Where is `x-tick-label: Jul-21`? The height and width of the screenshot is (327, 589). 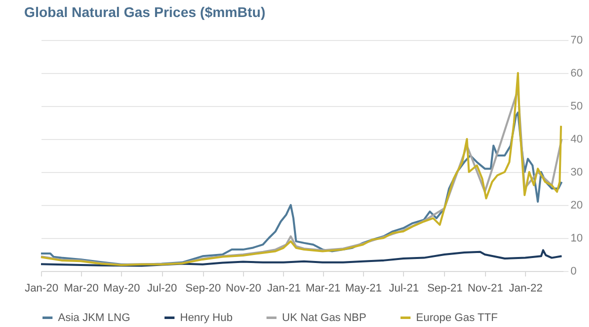 x-tick-label: Jul-21 is located at coordinates (403, 288).